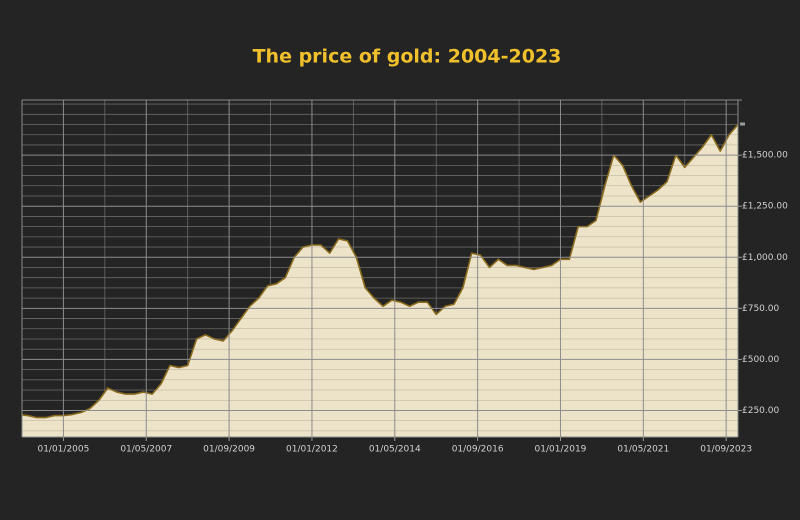 The width and height of the screenshot is (800, 520). Describe the element at coordinates (395, 450) in the screenshot. I see `x-tick-label: 01/05/2014` at that location.